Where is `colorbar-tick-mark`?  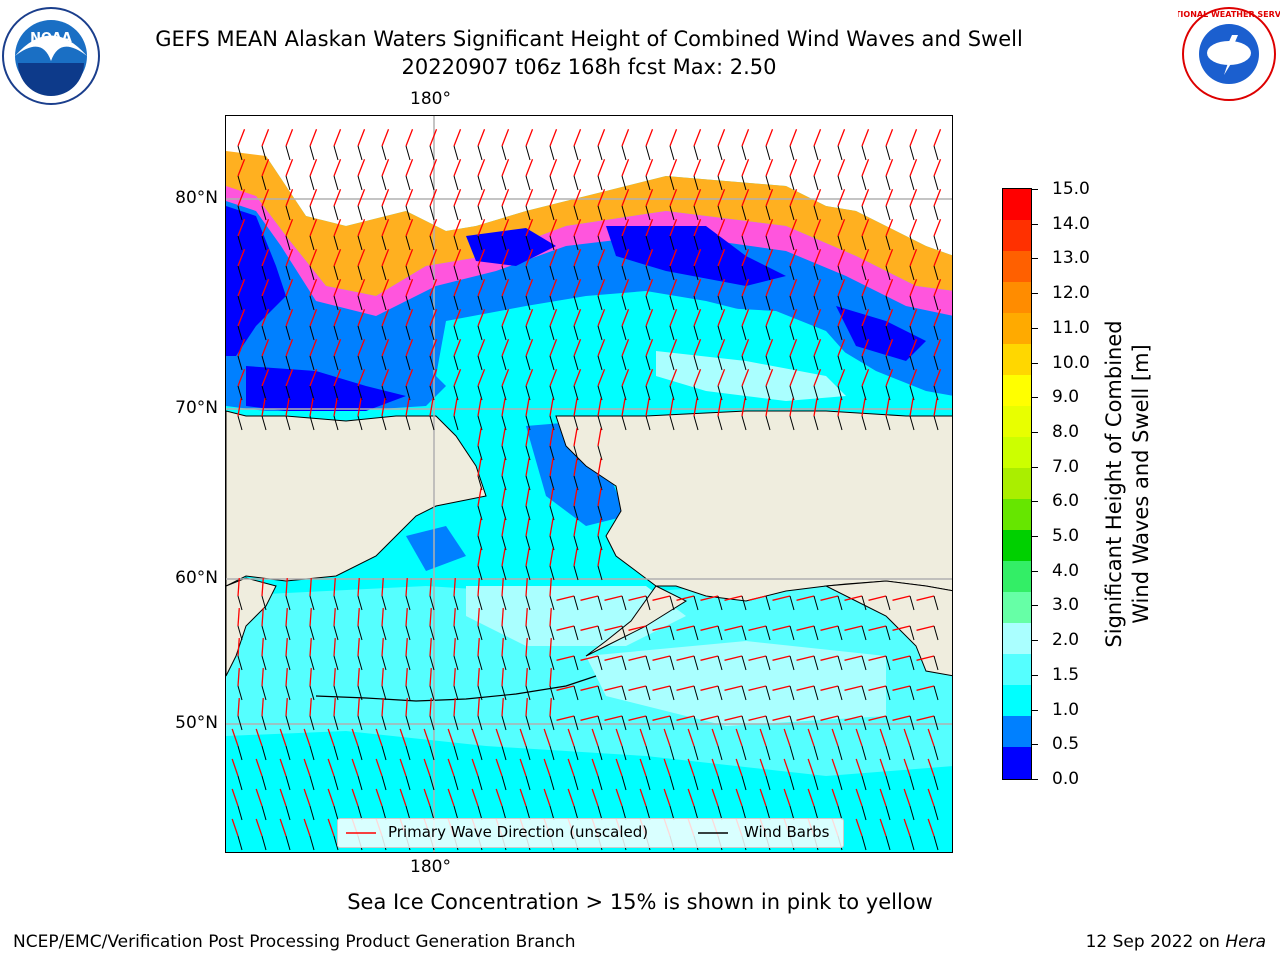
colorbar-tick-mark is located at coordinates (1035, 398).